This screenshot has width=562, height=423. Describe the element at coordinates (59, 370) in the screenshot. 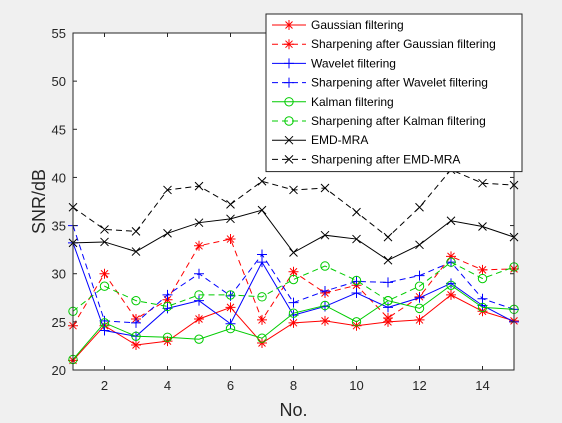

I see `y-tick-label: 20` at that location.